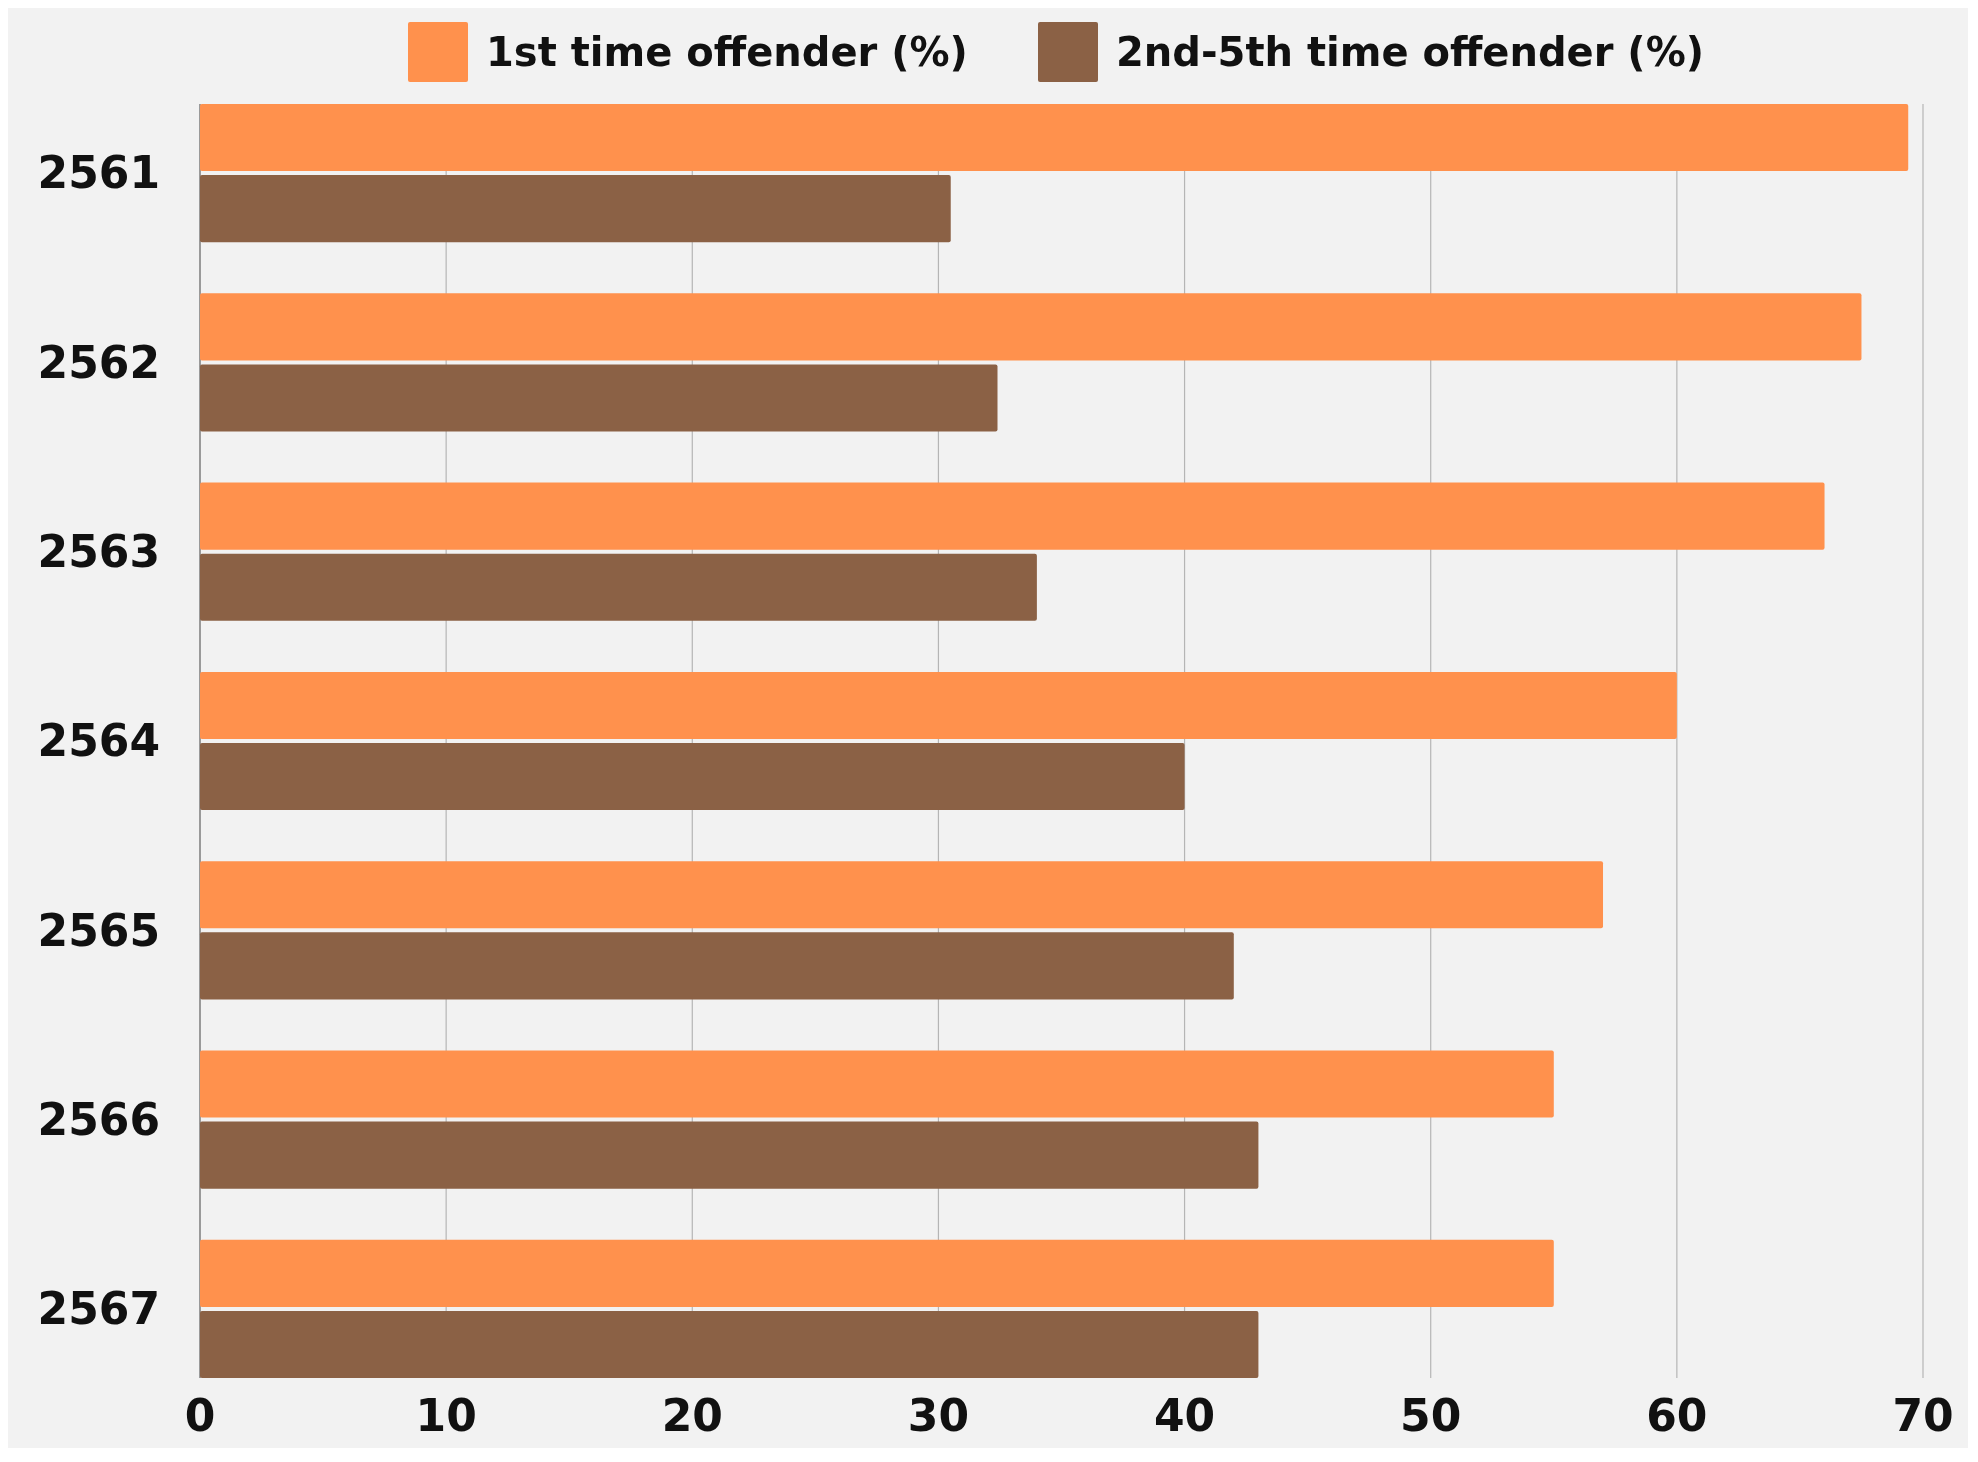 The height and width of the screenshot is (1462, 1978). What do you see at coordinates (98, 1119) in the screenshot?
I see `y-tick-label: 2566` at bounding box center [98, 1119].